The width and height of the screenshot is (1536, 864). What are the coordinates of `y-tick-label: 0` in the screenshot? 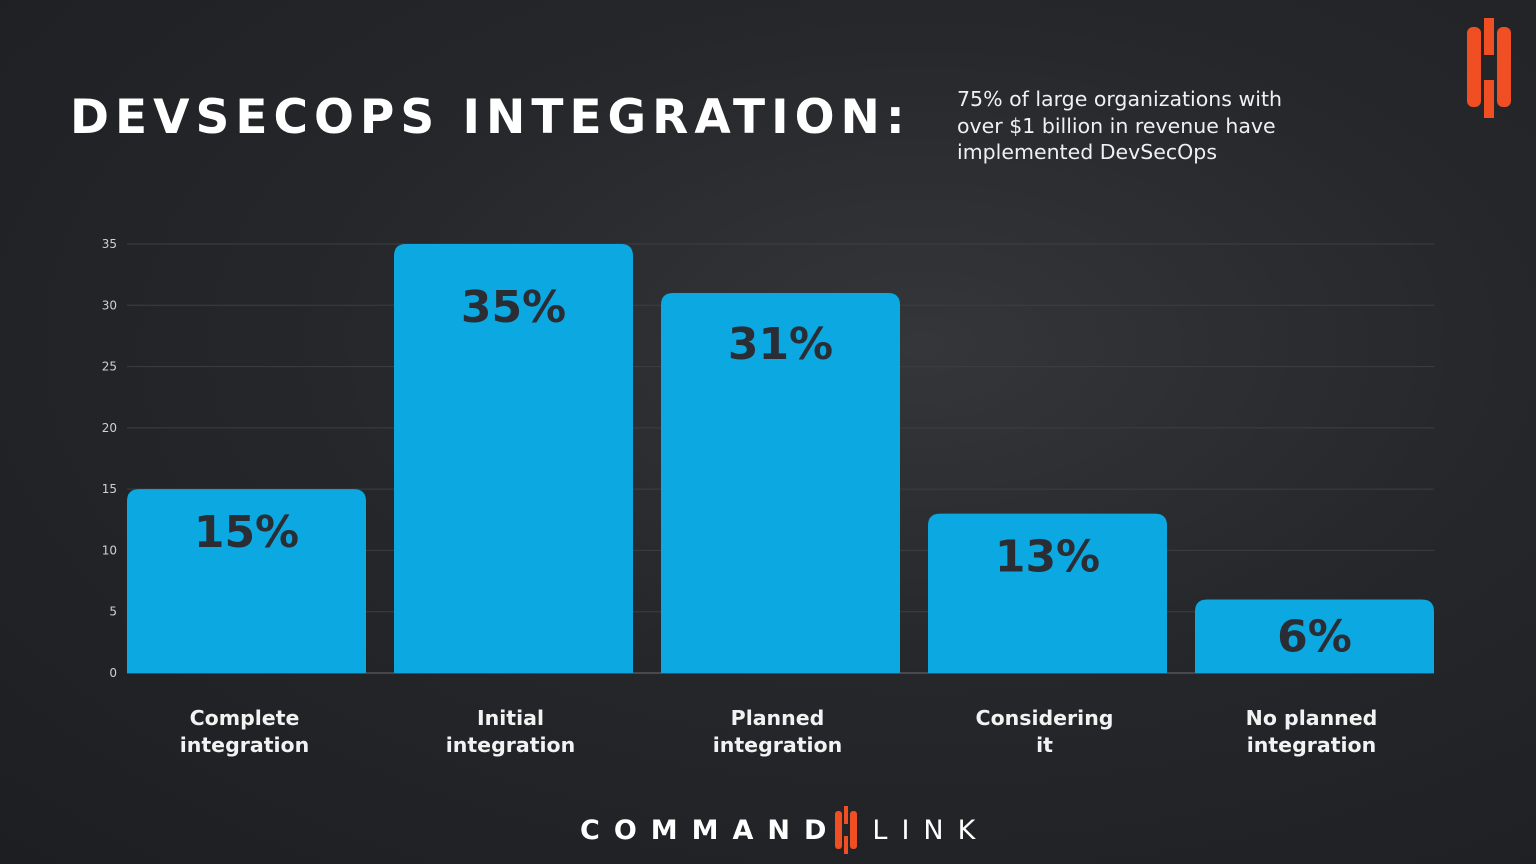 It's located at (113, 673).